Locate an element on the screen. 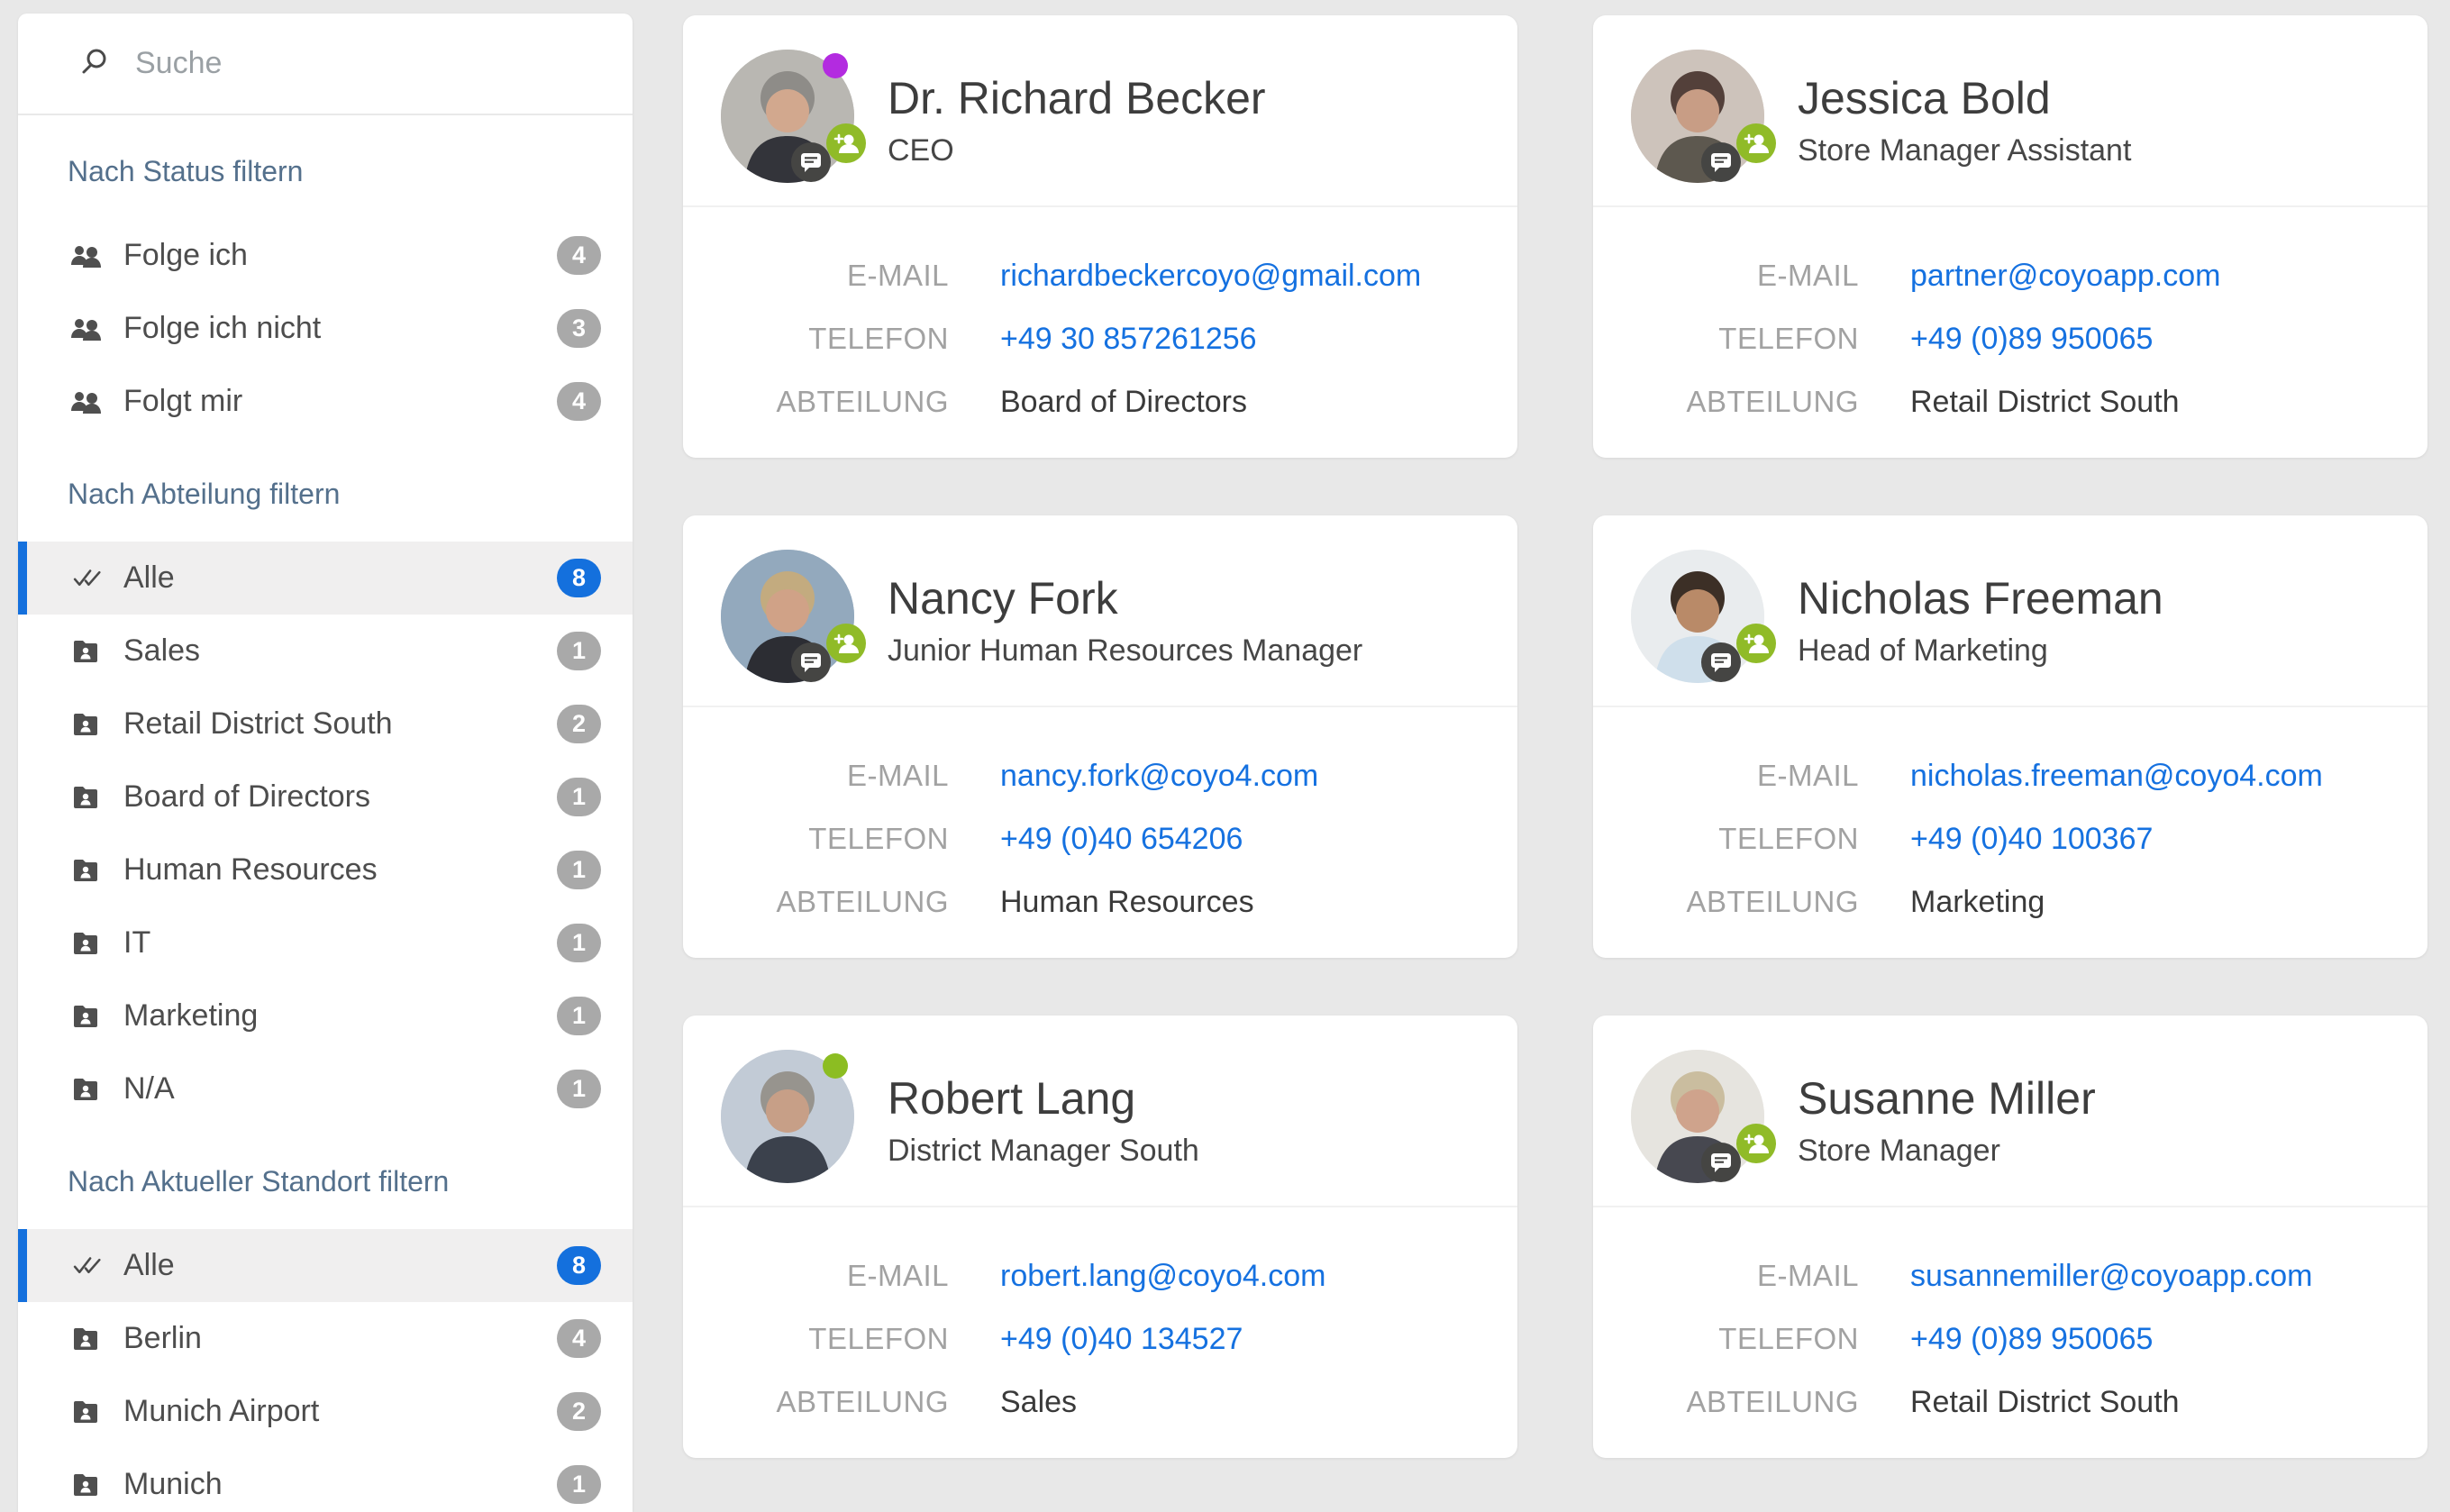 This screenshot has width=2450, height=1512. sidebar-item-munich: Munich 1 is located at coordinates (325, 1480).